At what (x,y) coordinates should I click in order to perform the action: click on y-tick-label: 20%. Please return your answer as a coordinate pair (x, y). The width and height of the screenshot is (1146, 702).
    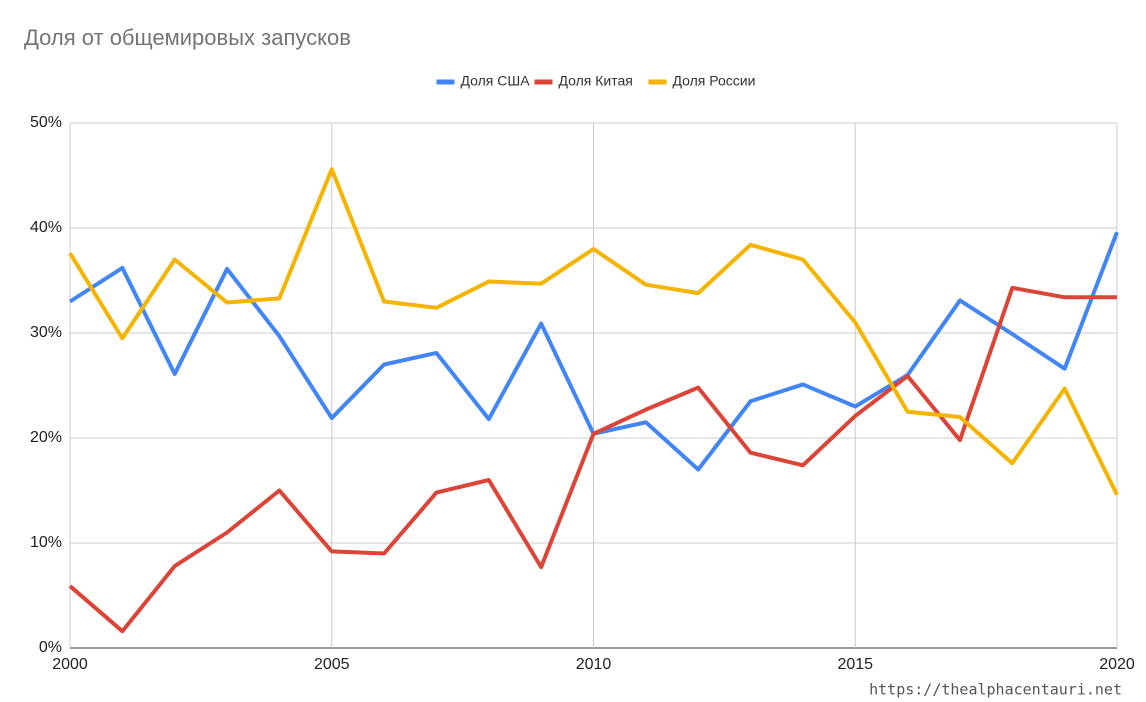
    Looking at the image, I should click on (46, 437).